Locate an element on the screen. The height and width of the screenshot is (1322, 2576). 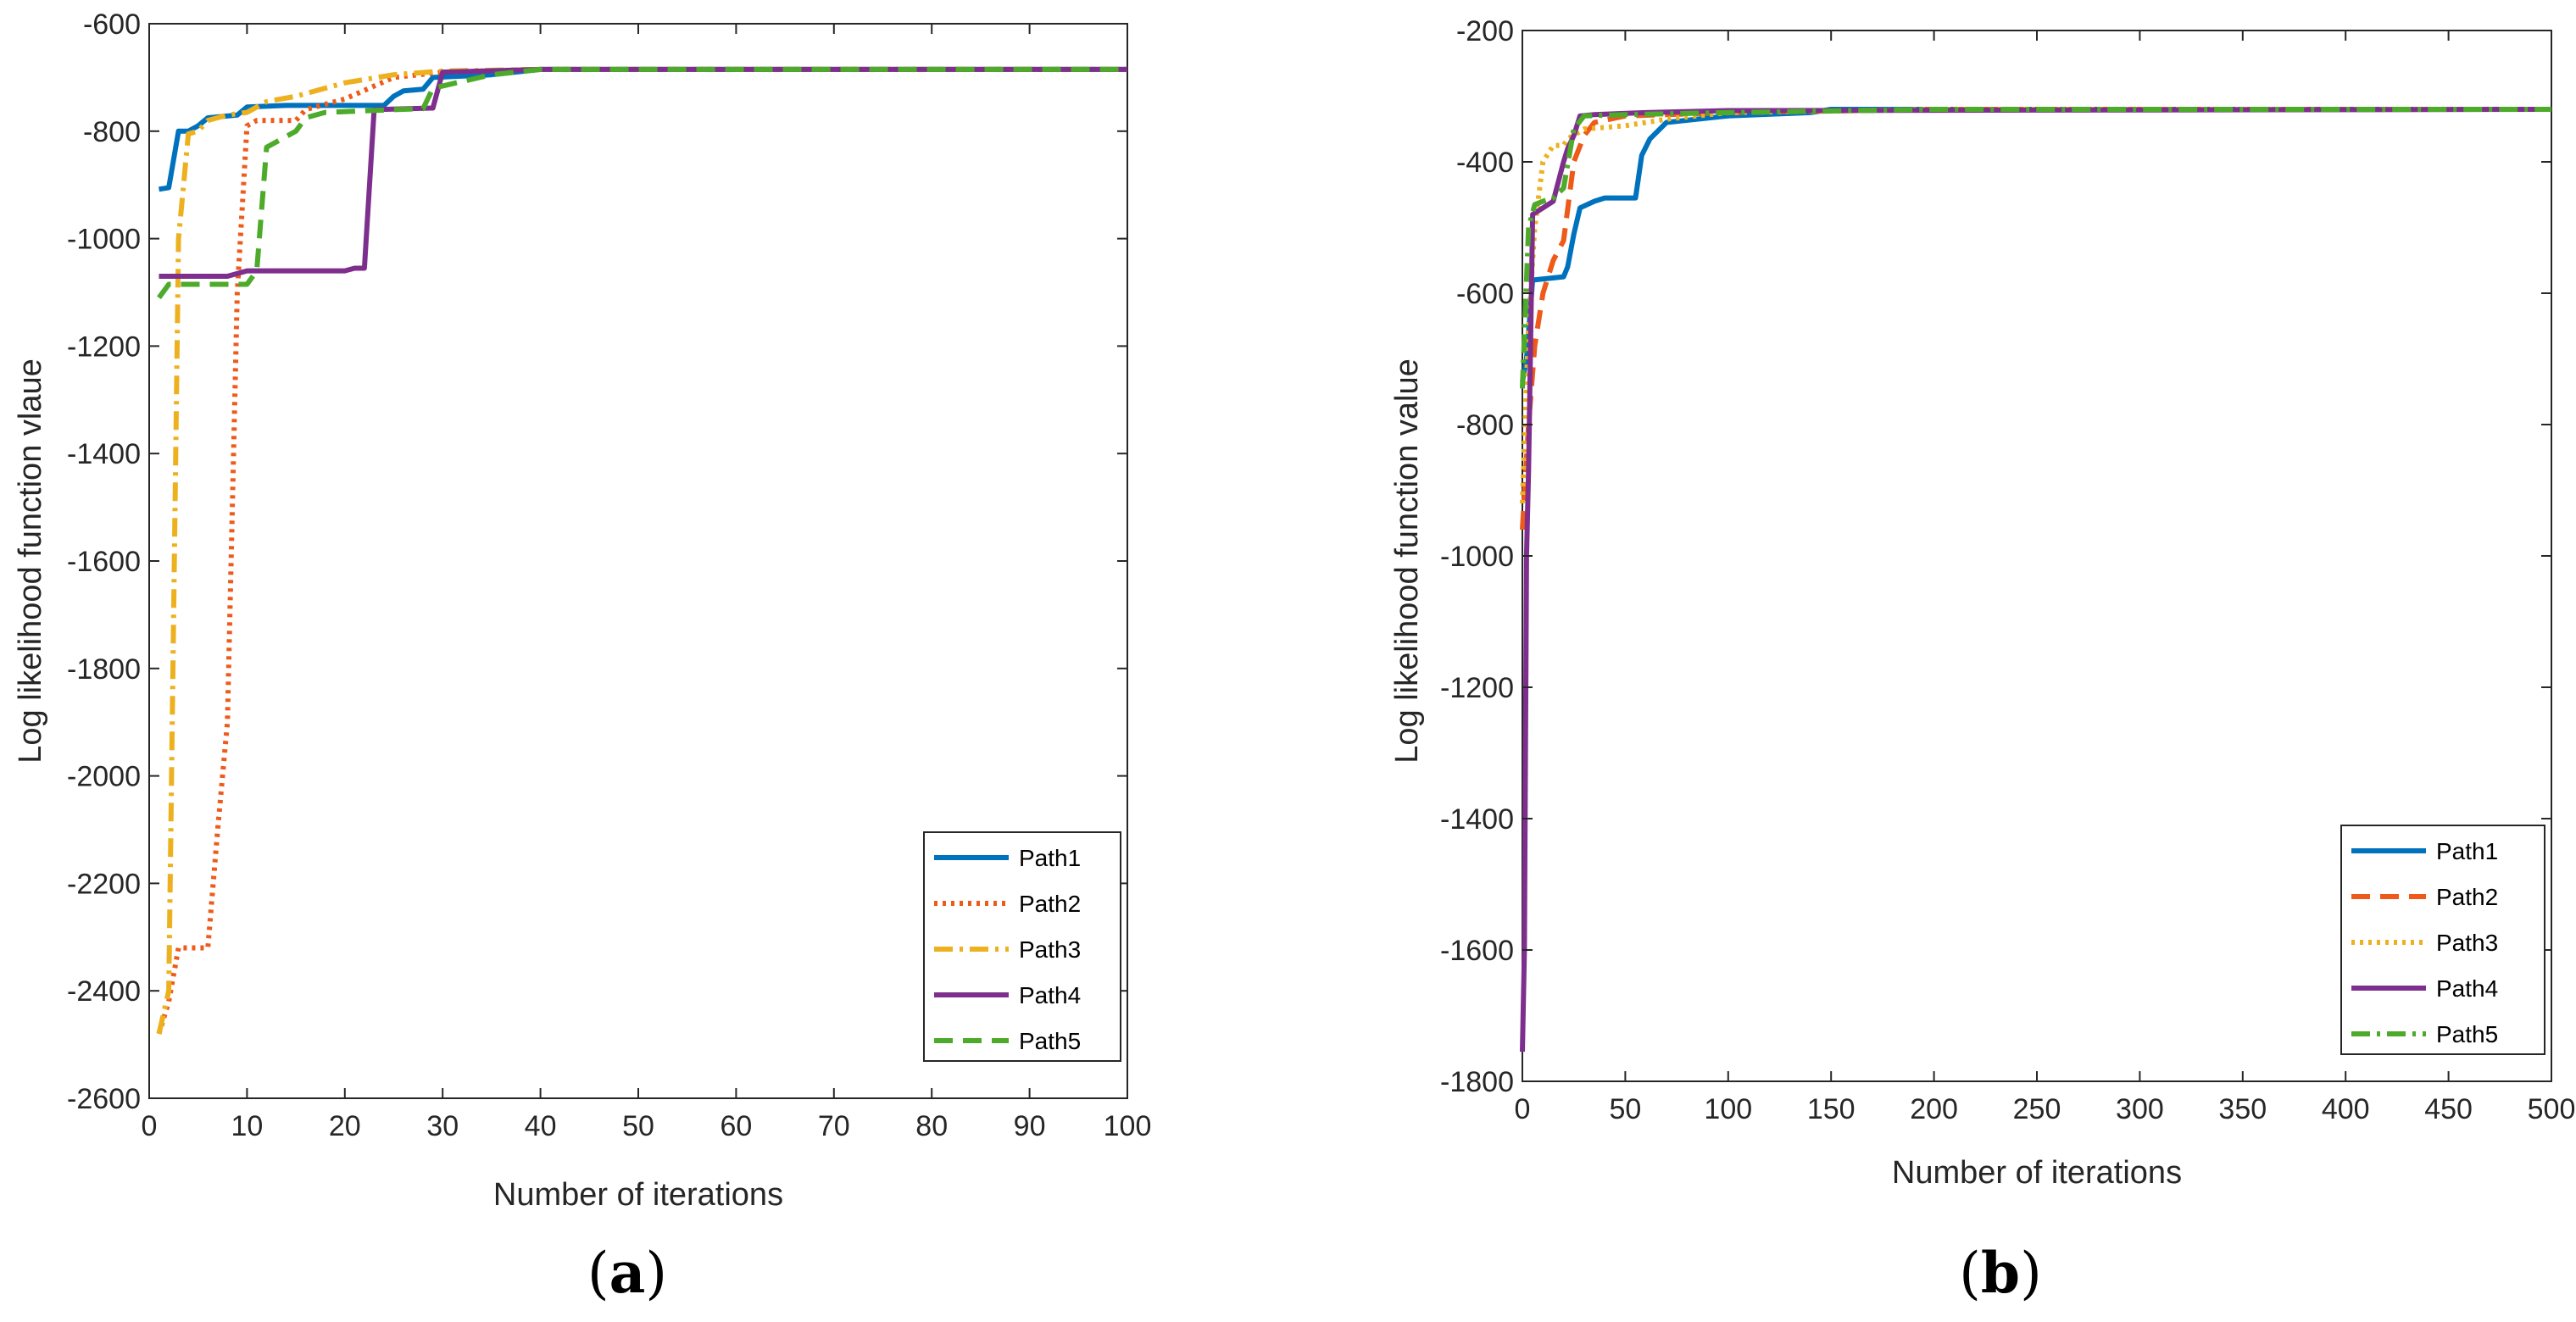
panel-label-a: (a) is located at coordinates (627, 1273).